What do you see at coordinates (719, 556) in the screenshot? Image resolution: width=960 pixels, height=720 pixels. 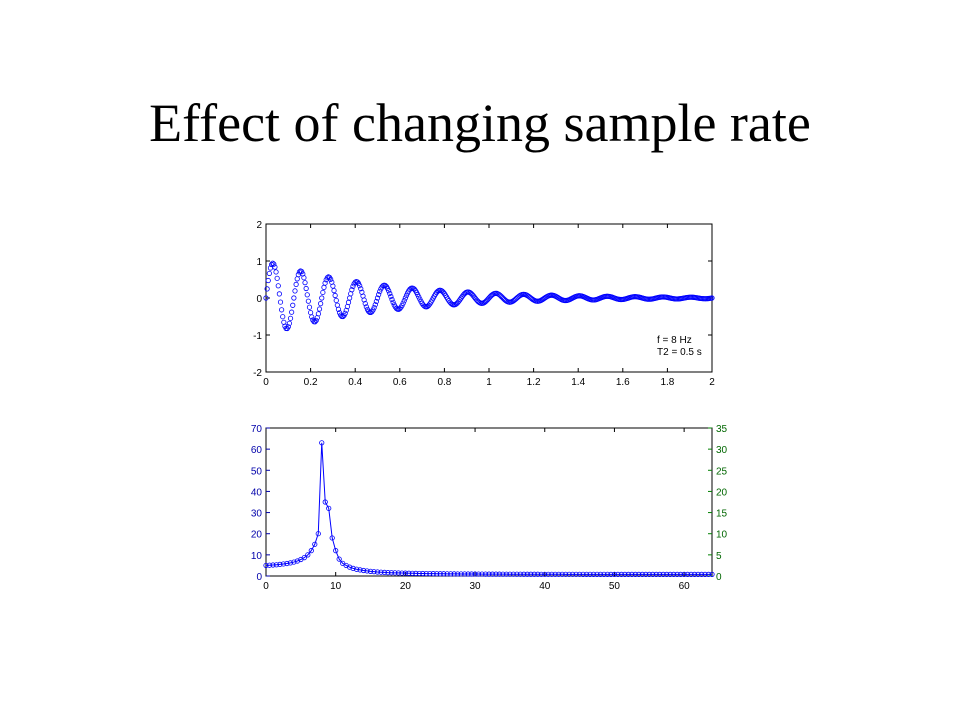 I see `y2-tick-label: 5` at bounding box center [719, 556].